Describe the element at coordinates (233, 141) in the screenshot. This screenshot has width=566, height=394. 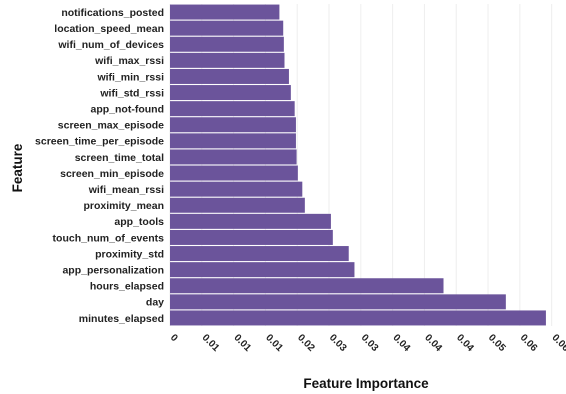
I see `bar-screen_time_per_episode` at that location.